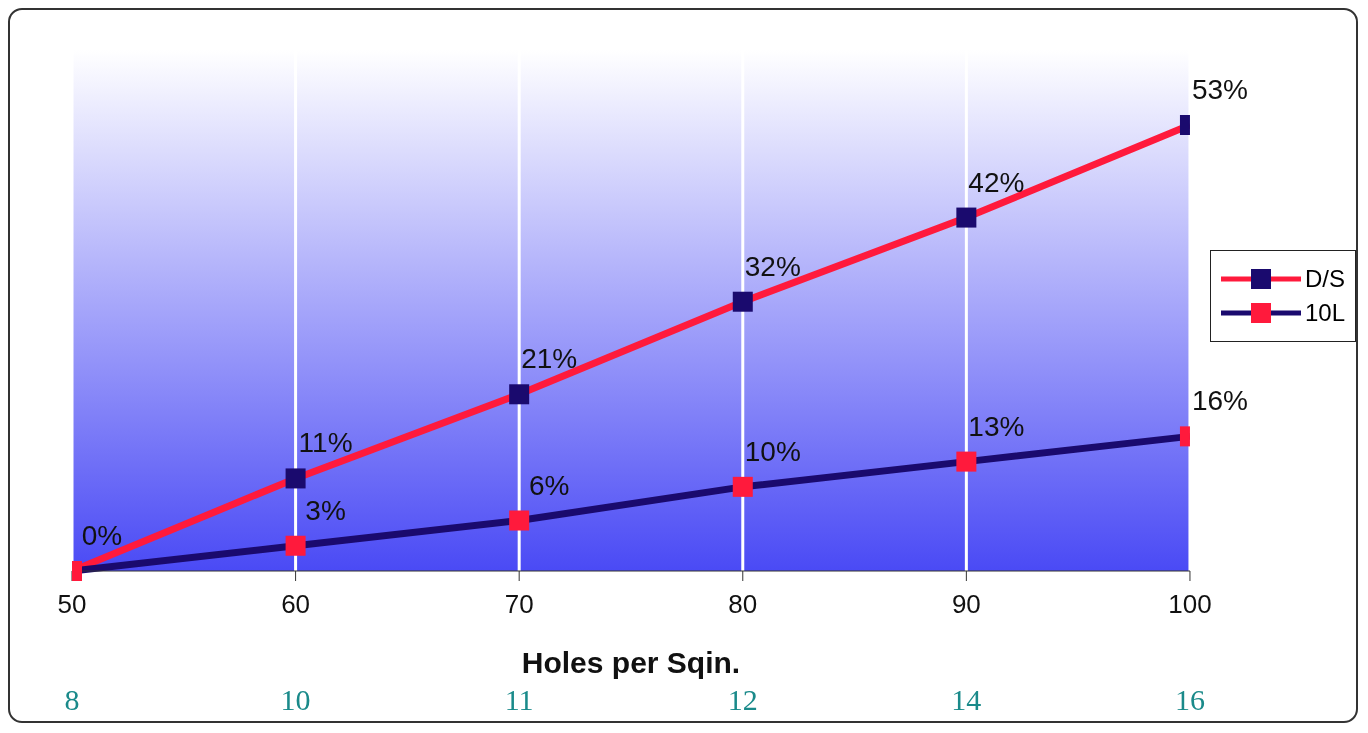  I want to click on text: 8, so click(72, 700).